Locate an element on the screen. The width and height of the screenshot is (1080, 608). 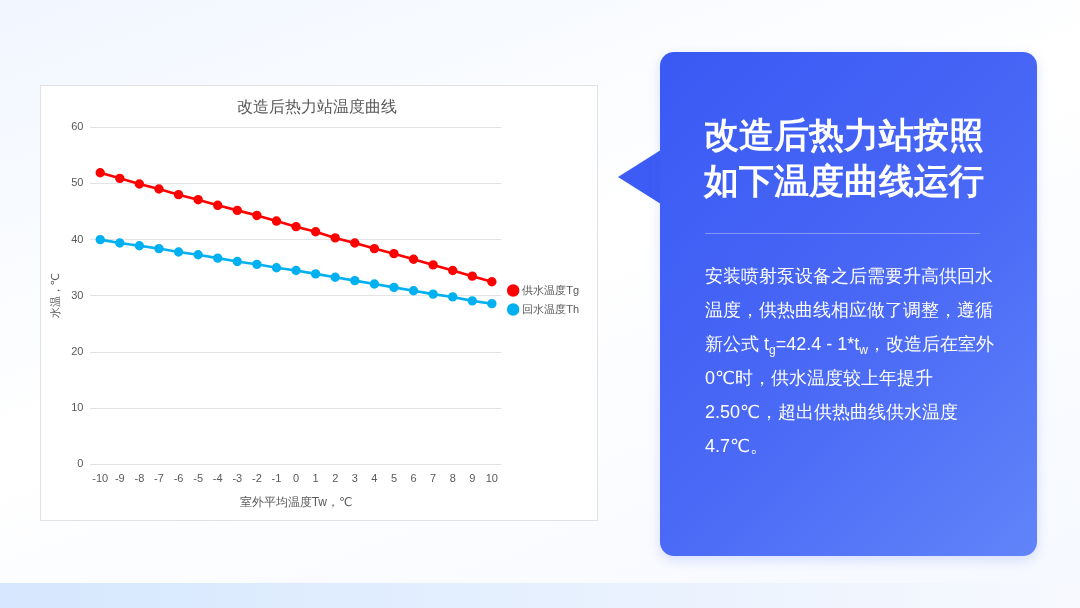
x-tick-label: 4 is located at coordinates (374, 478).